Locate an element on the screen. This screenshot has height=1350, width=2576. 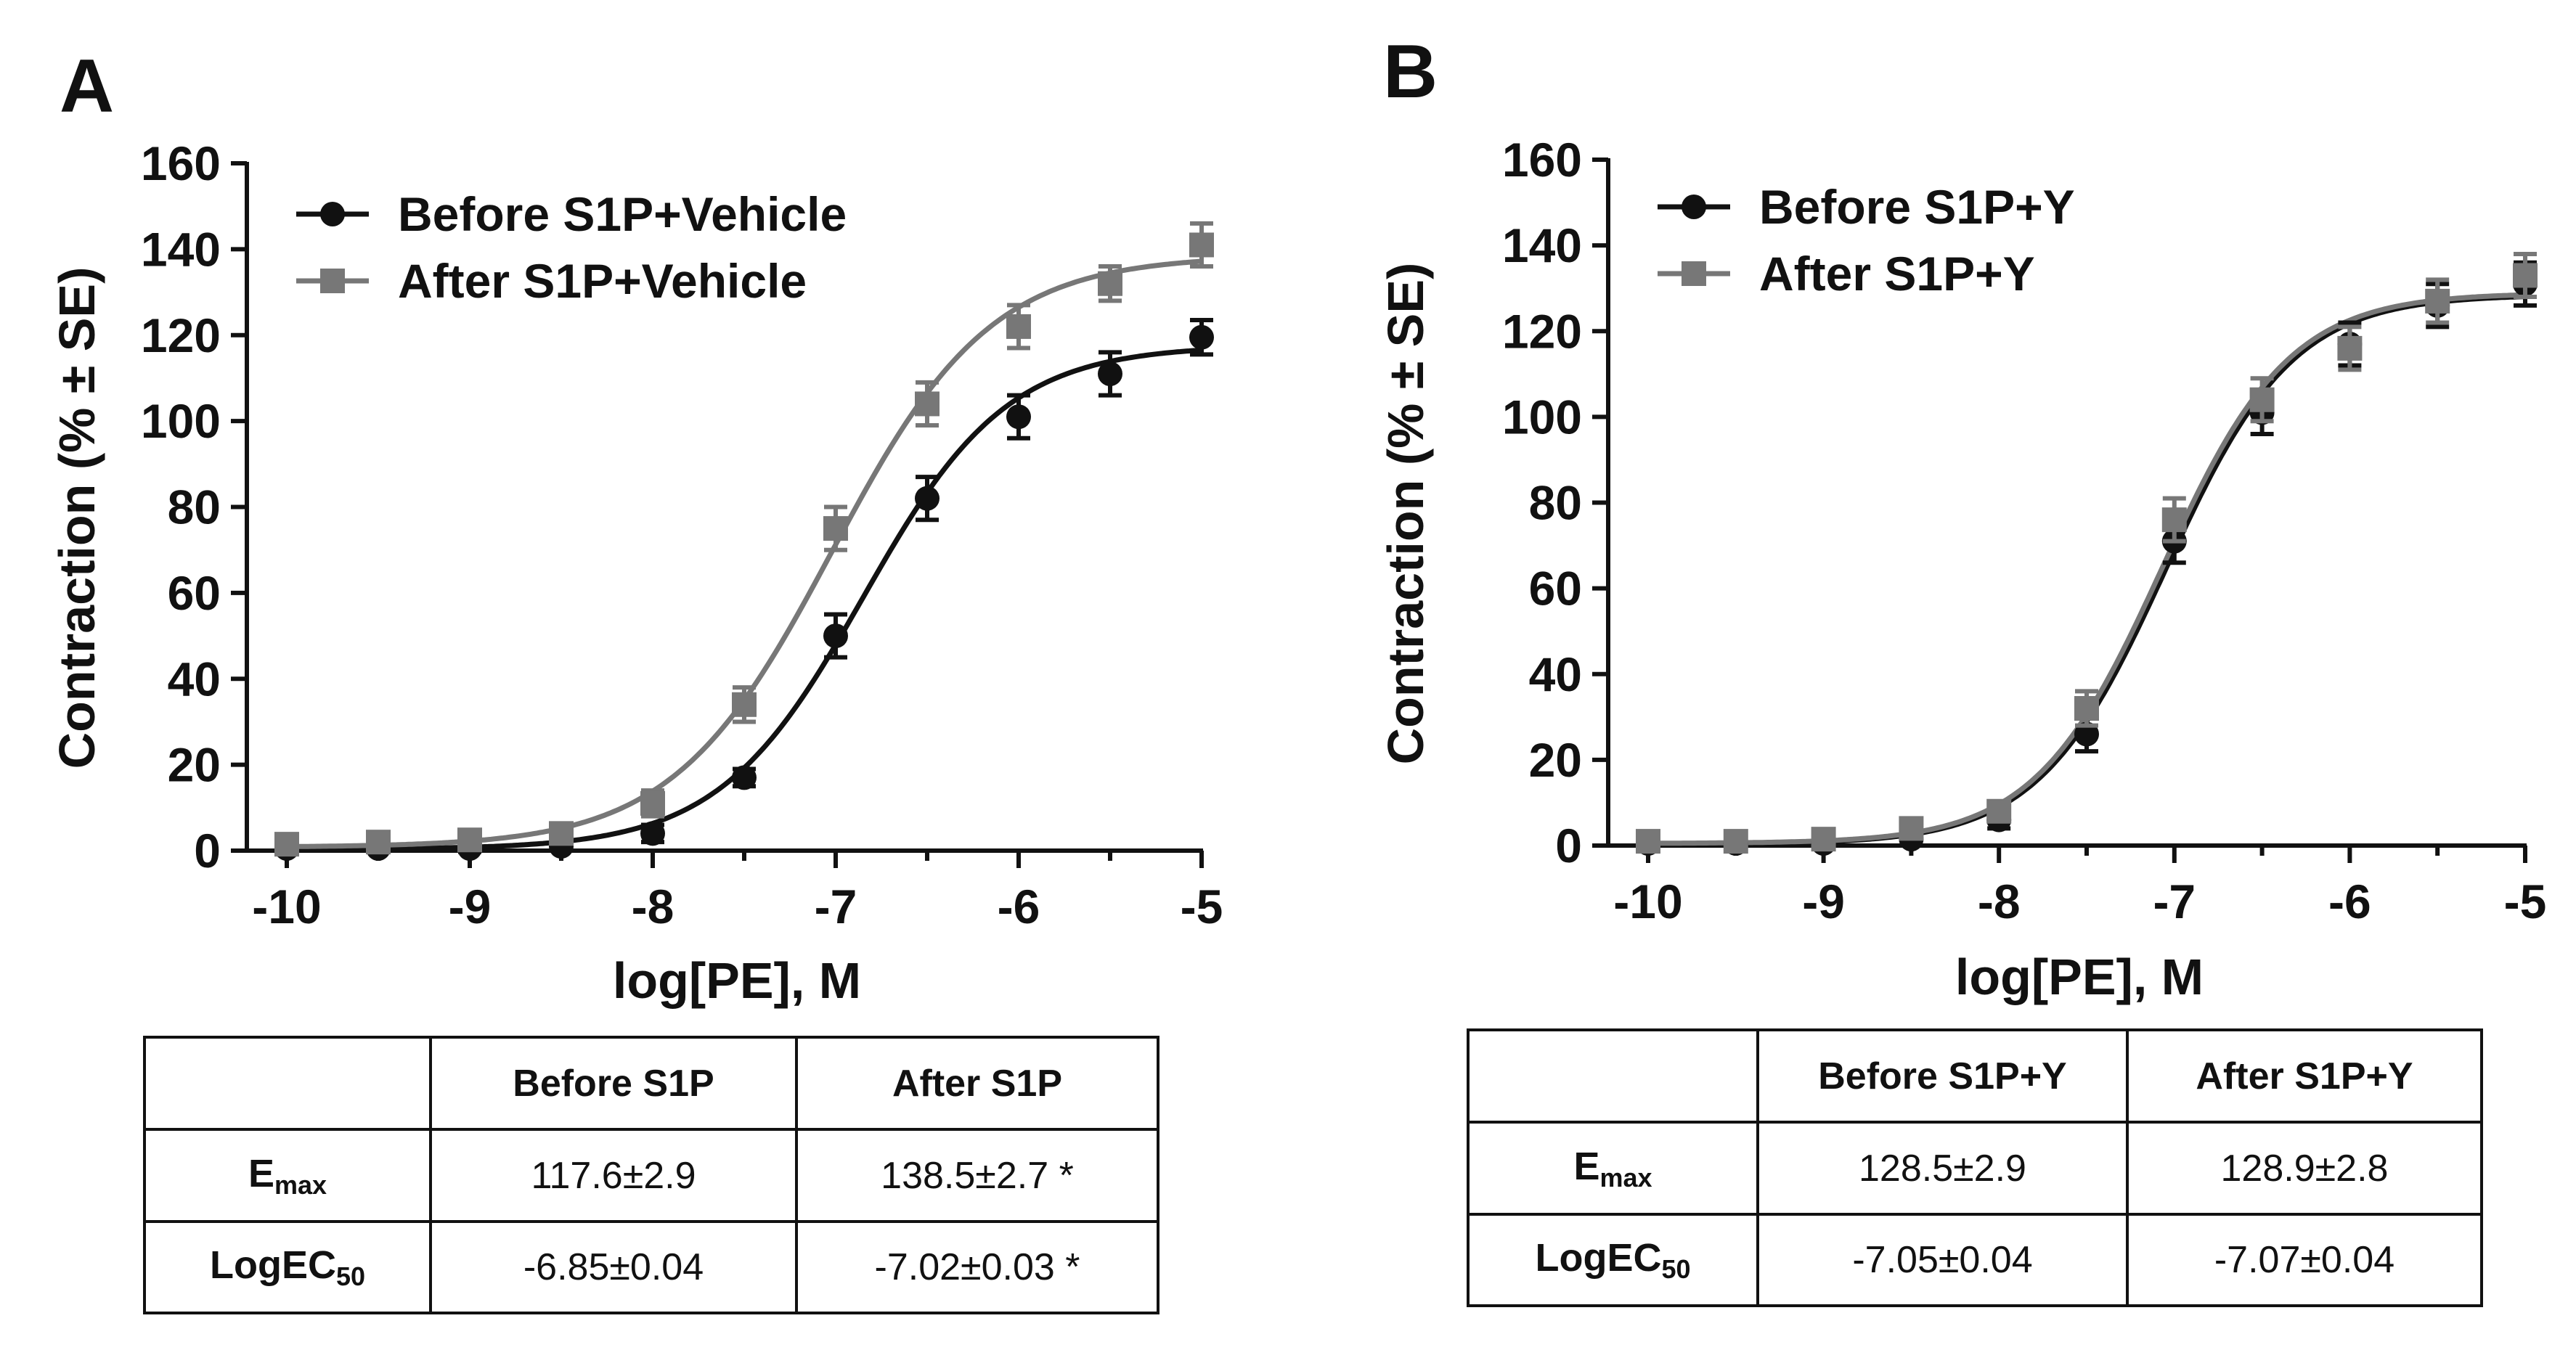
cell-logec50-before: -6.85±0.04 is located at coordinates (613, 1267).